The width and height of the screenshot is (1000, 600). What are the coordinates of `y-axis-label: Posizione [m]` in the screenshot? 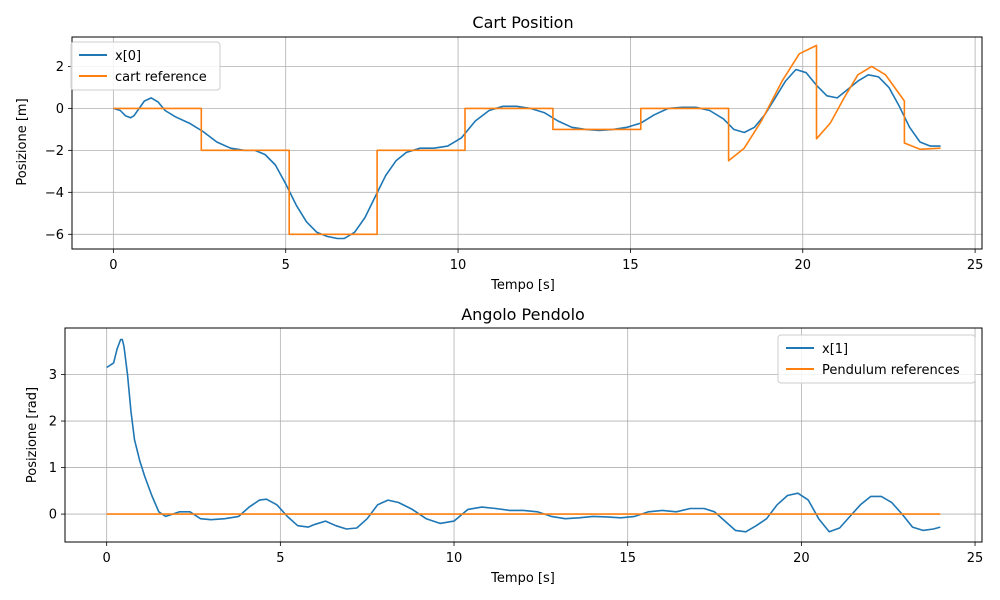 It's located at (22, 141).